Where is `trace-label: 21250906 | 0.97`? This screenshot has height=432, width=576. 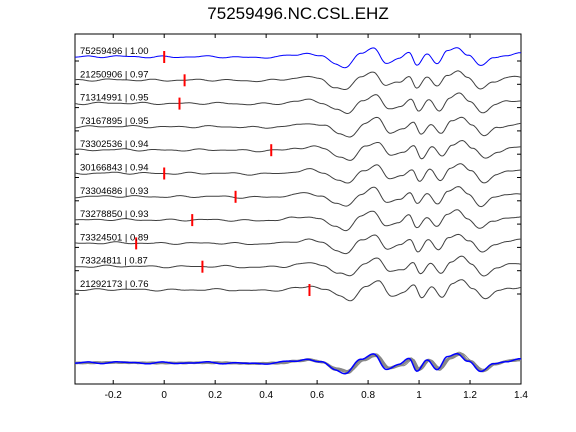
trace-label: 21250906 | 0.97 is located at coordinates (114, 74).